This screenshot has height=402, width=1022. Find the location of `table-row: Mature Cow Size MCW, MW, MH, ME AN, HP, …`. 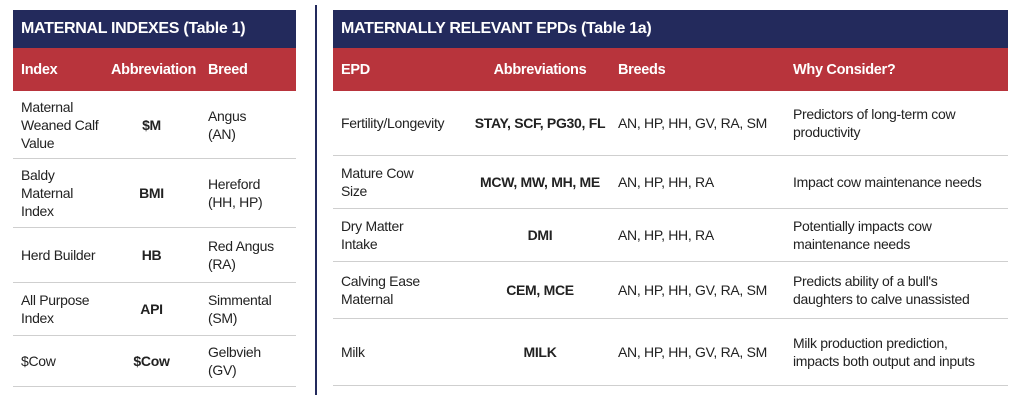

table-row: Mature Cow Size MCW, MW, MH, ME AN, HP, … is located at coordinates (670, 182).